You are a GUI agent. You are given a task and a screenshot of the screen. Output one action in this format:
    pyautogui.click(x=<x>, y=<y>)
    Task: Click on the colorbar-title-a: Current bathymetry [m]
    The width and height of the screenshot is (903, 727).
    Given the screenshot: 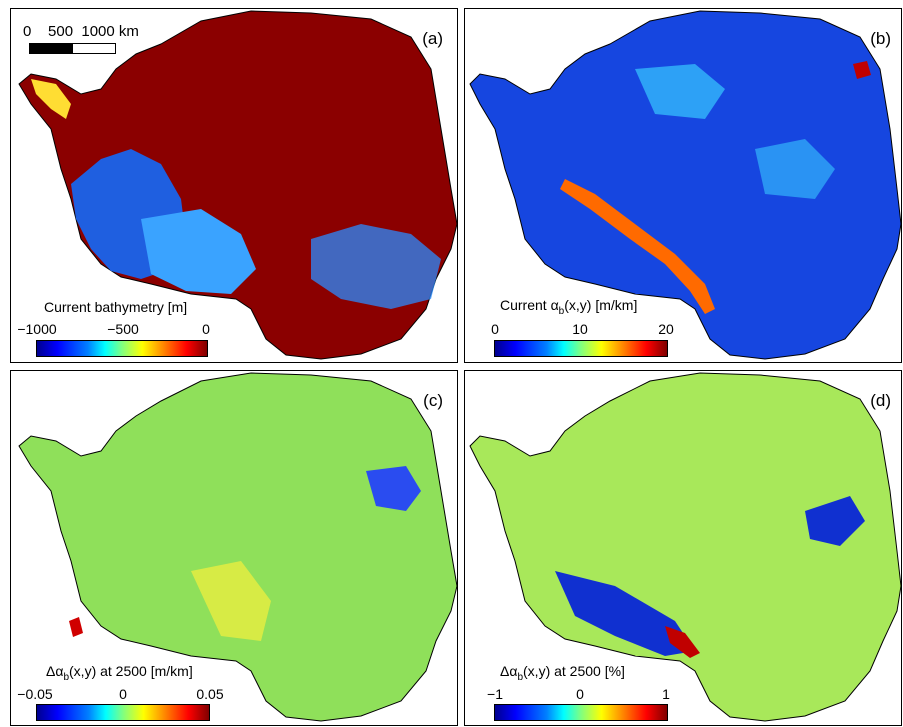 What is the action you would take?
    pyautogui.click(x=116, y=307)
    